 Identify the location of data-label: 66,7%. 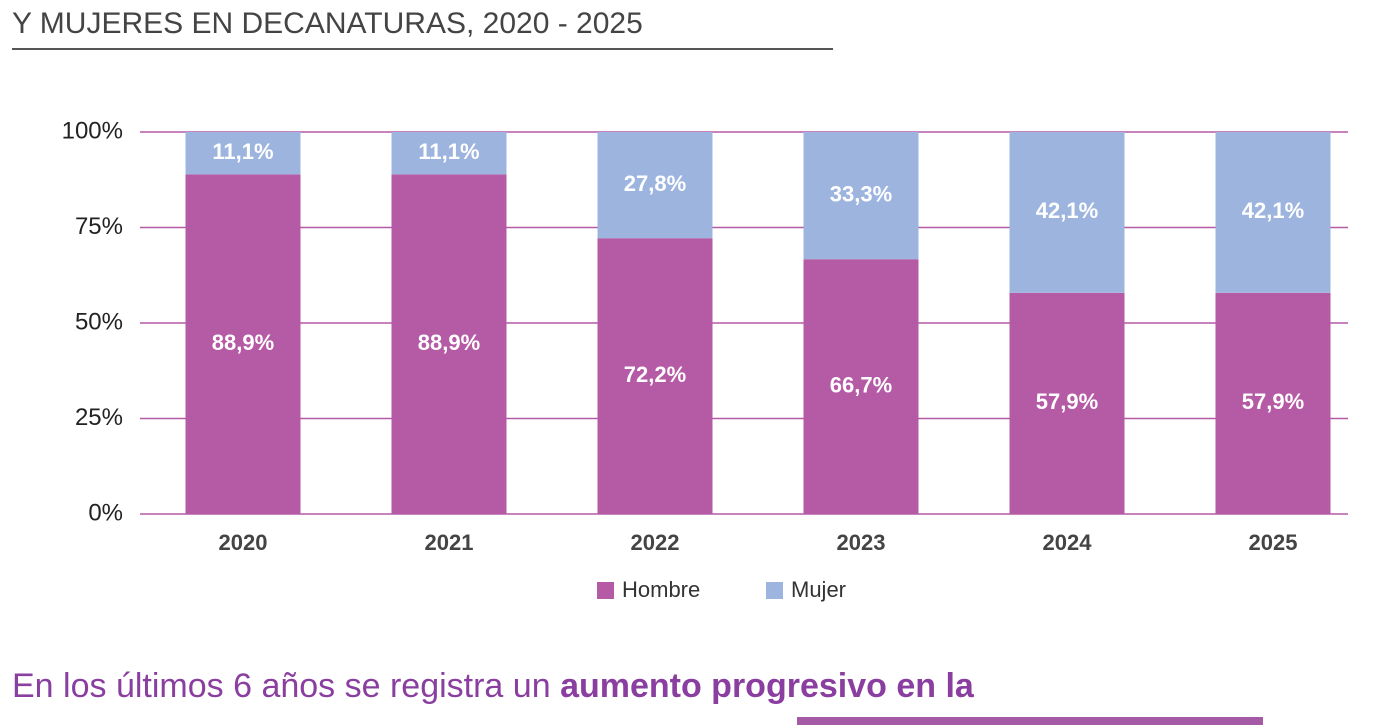
(861, 384).